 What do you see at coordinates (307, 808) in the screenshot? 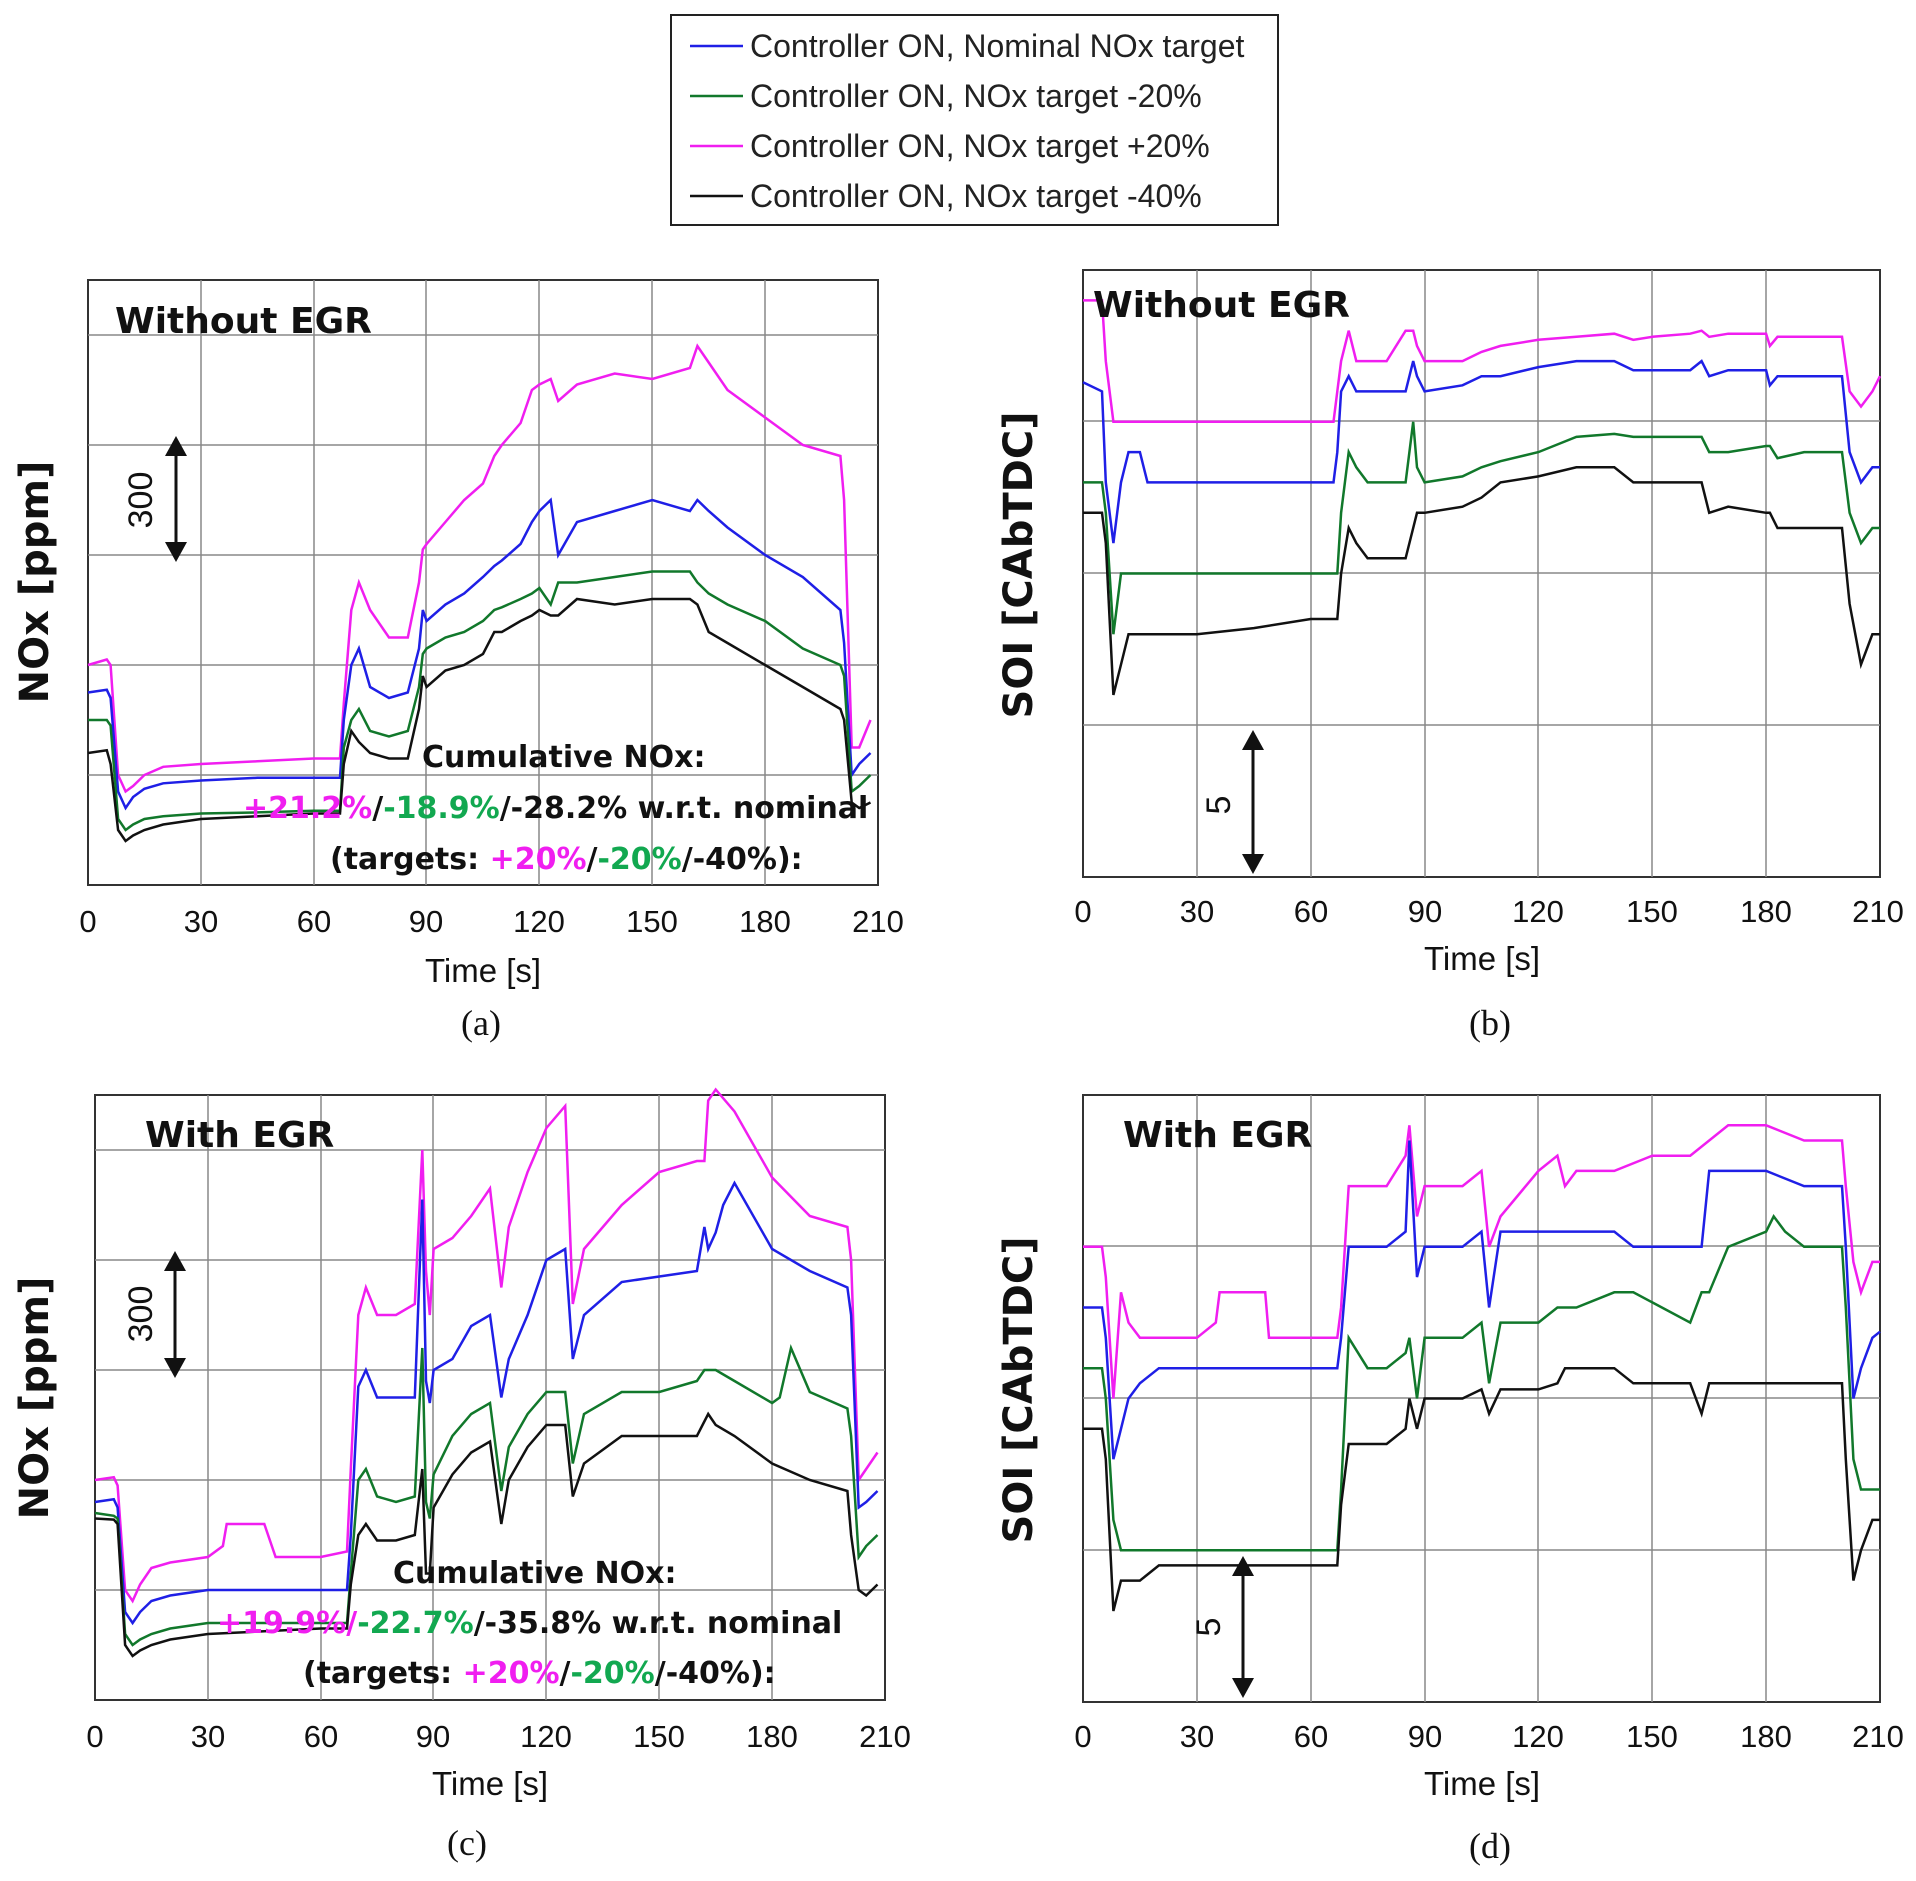
I see `annotation-val: +21.2%` at bounding box center [307, 808].